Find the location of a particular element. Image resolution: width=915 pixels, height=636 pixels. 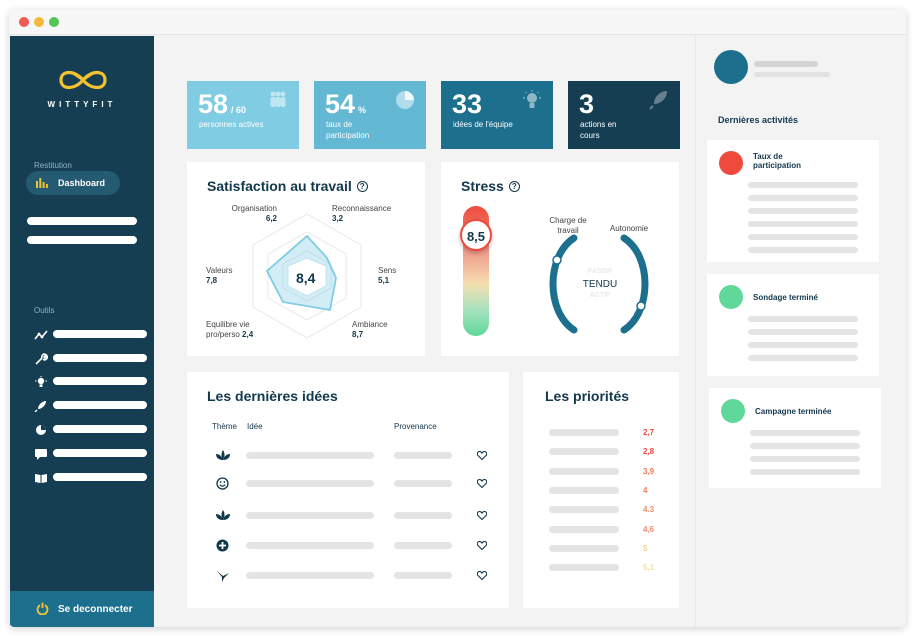

radar-axis-ambiance: Ambiance 8,7 is located at coordinates (370, 329).